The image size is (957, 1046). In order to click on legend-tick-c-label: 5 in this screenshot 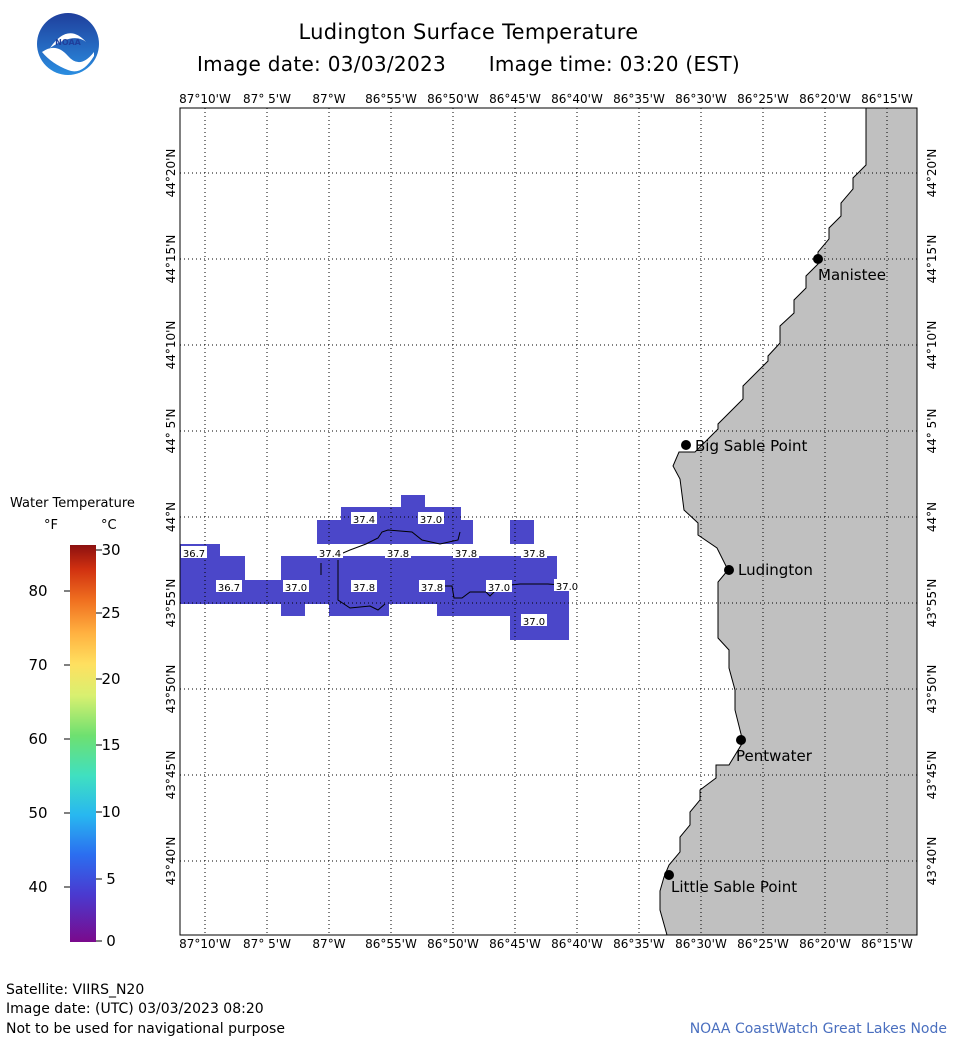, I will do `click(111, 879)`.